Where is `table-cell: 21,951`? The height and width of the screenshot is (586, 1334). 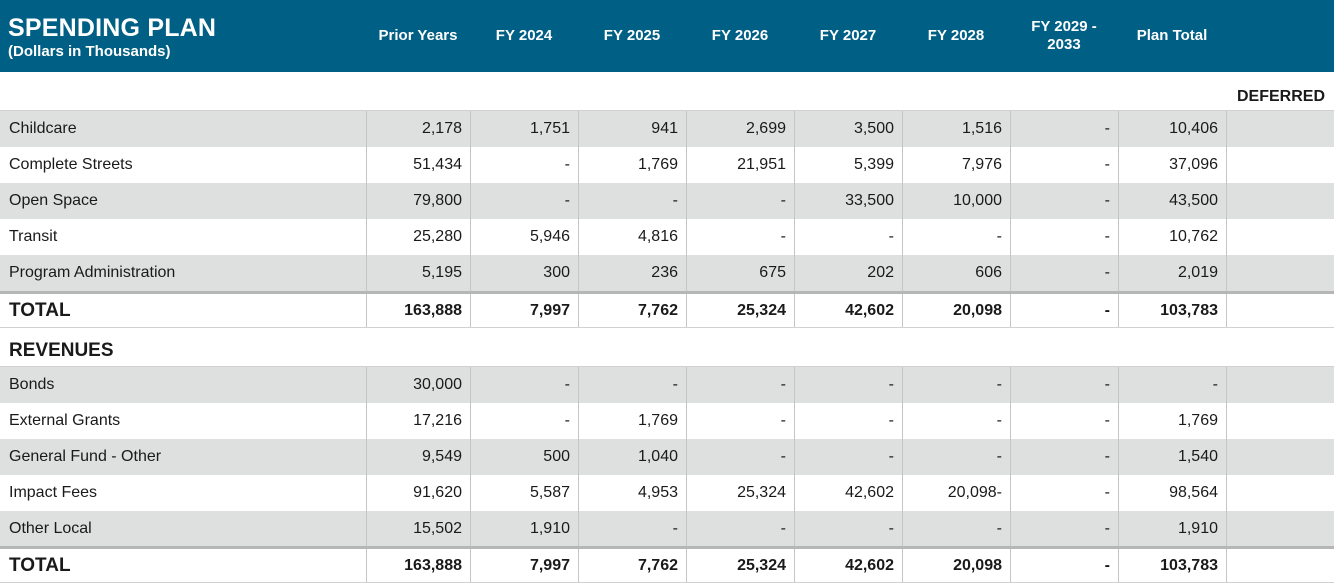 table-cell: 21,951 is located at coordinates (740, 165).